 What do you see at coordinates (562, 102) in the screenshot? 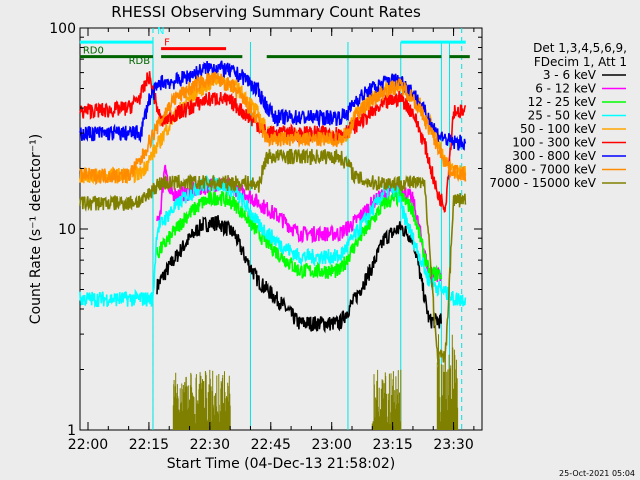
I see `legend-label-12-25-kev: 12 - 25 keV` at bounding box center [562, 102].